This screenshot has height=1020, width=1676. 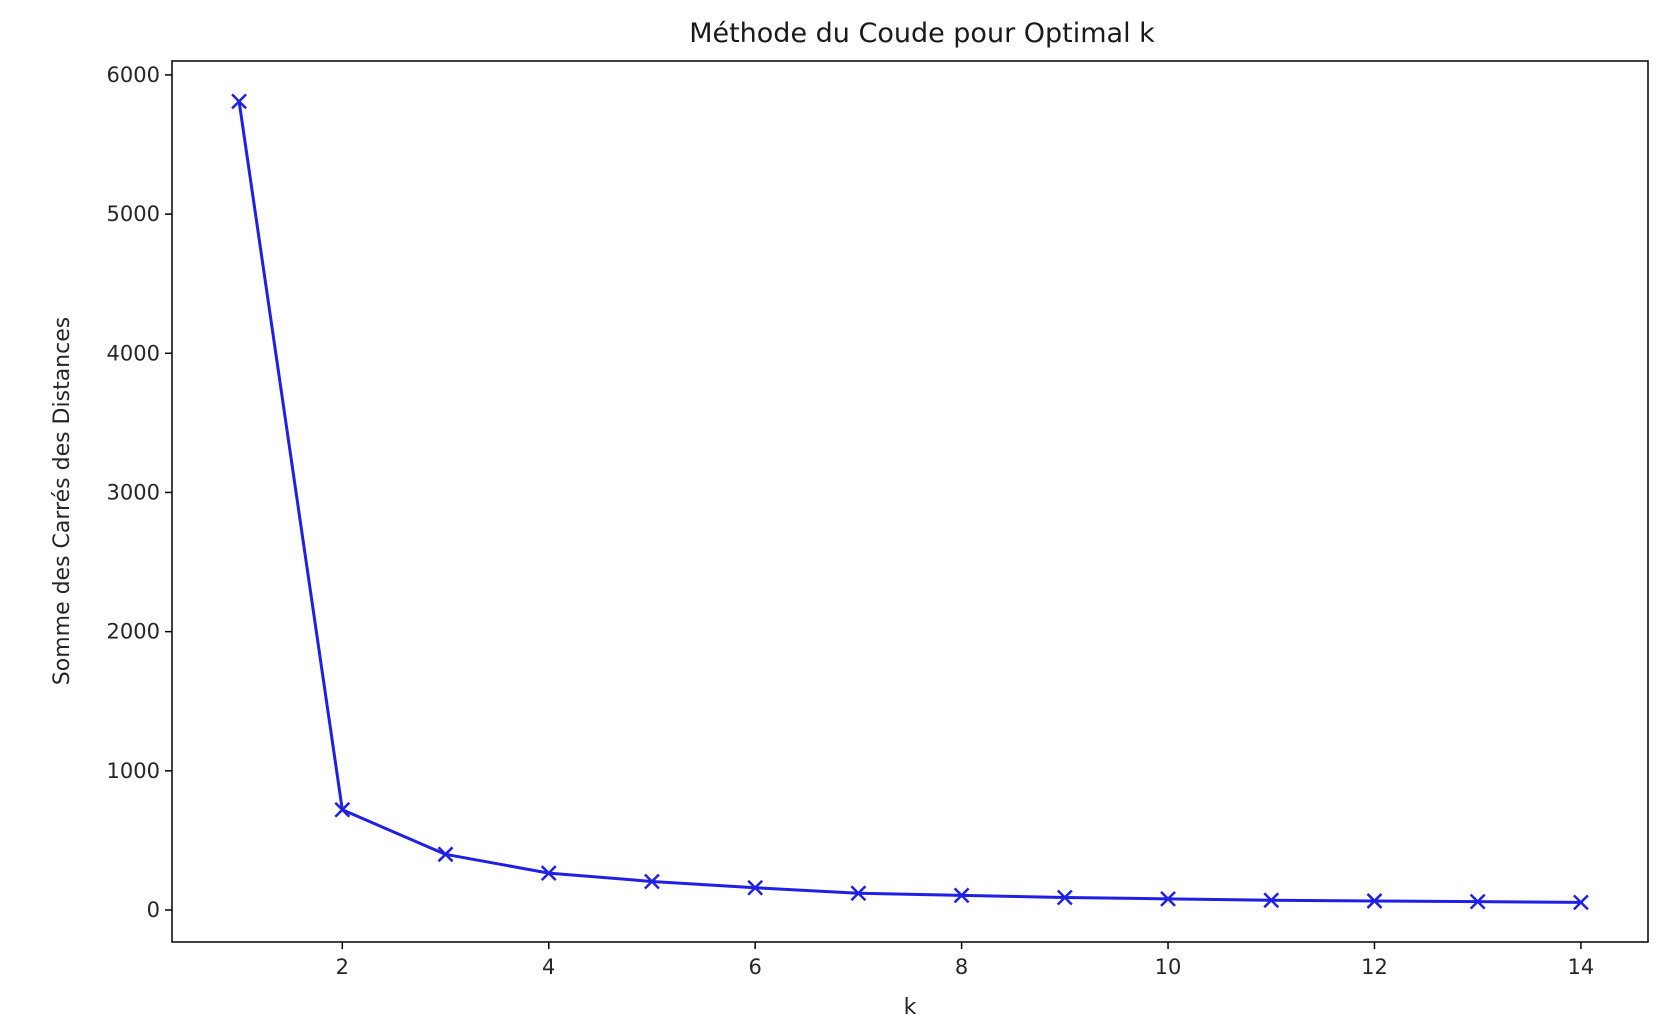 What do you see at coordinates (133, 75) in the screenshot?
I see `y-tick-label: 6000` at bounding box center [133, 75].